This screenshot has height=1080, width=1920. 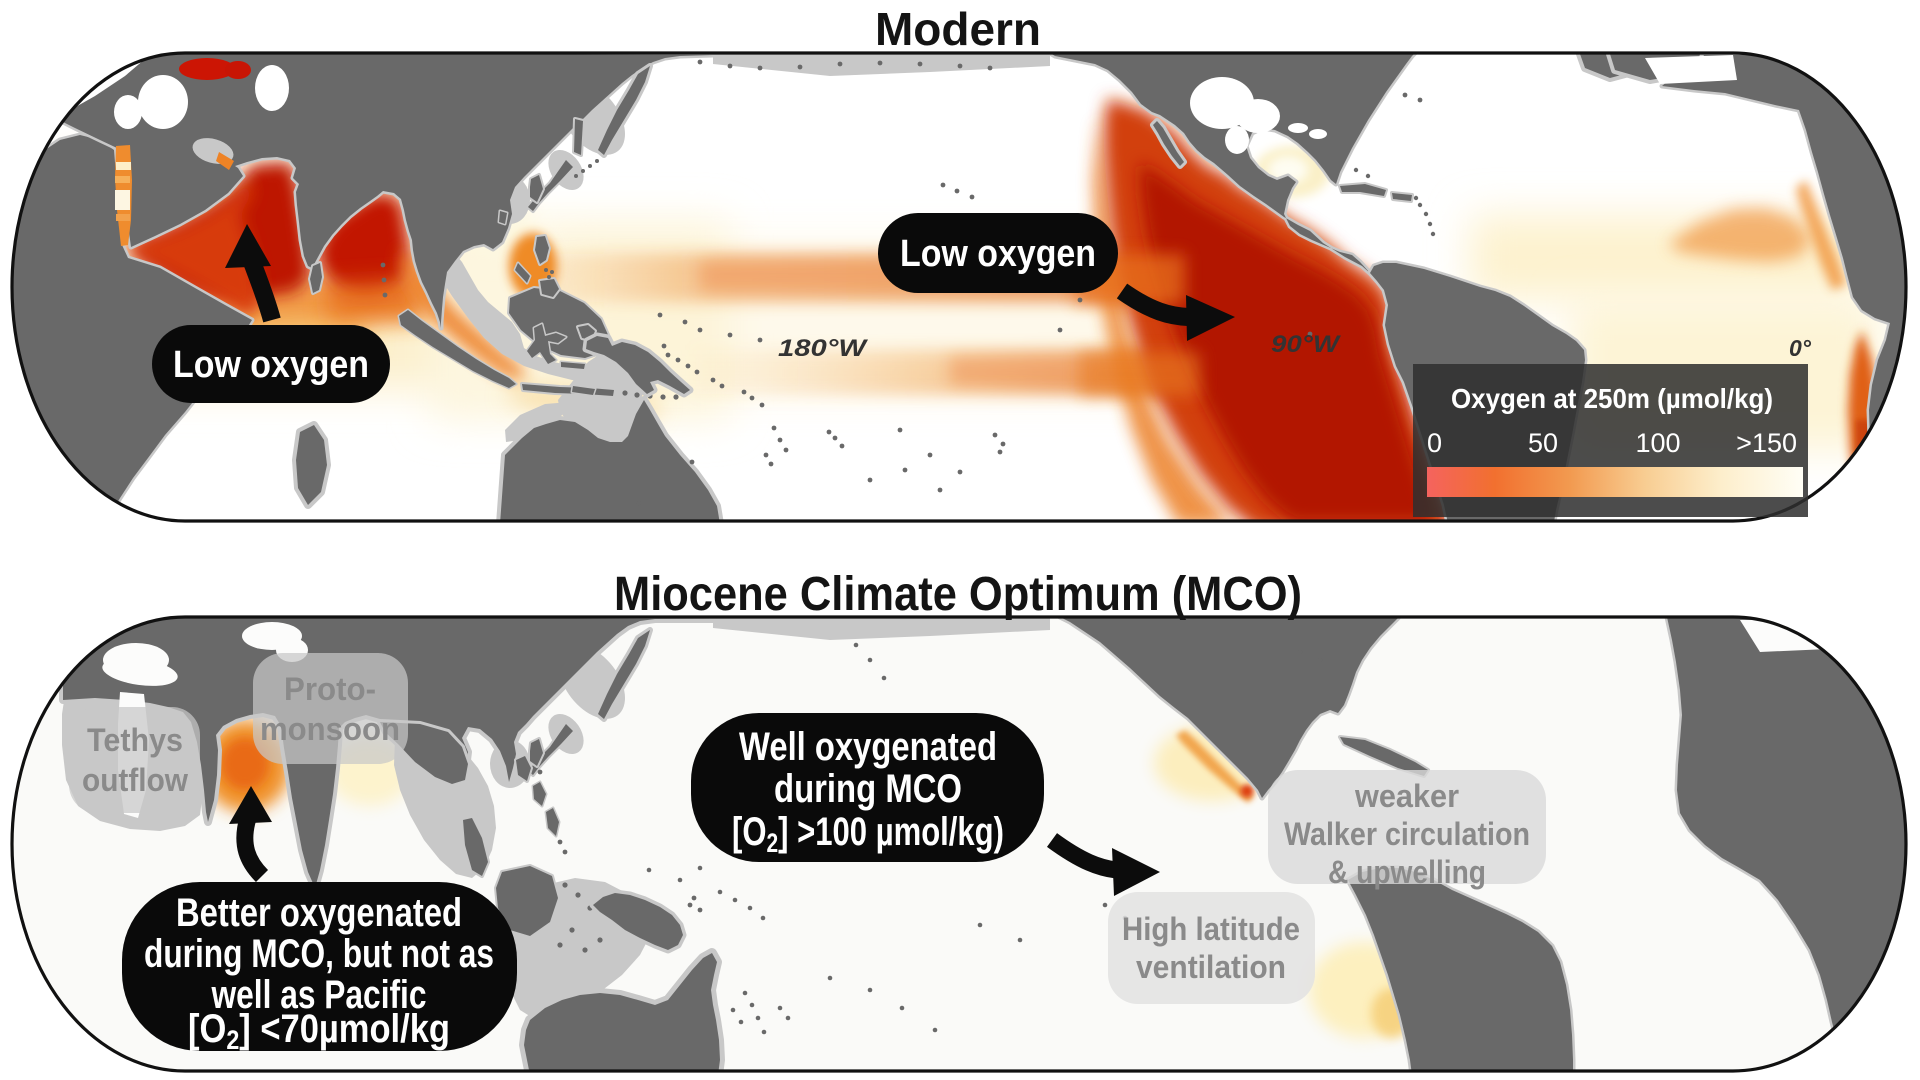 What do you see at coordinates (823, 348) in the screenshot?
I see `svg-text: 180°W` at bounding box center [823, 348].